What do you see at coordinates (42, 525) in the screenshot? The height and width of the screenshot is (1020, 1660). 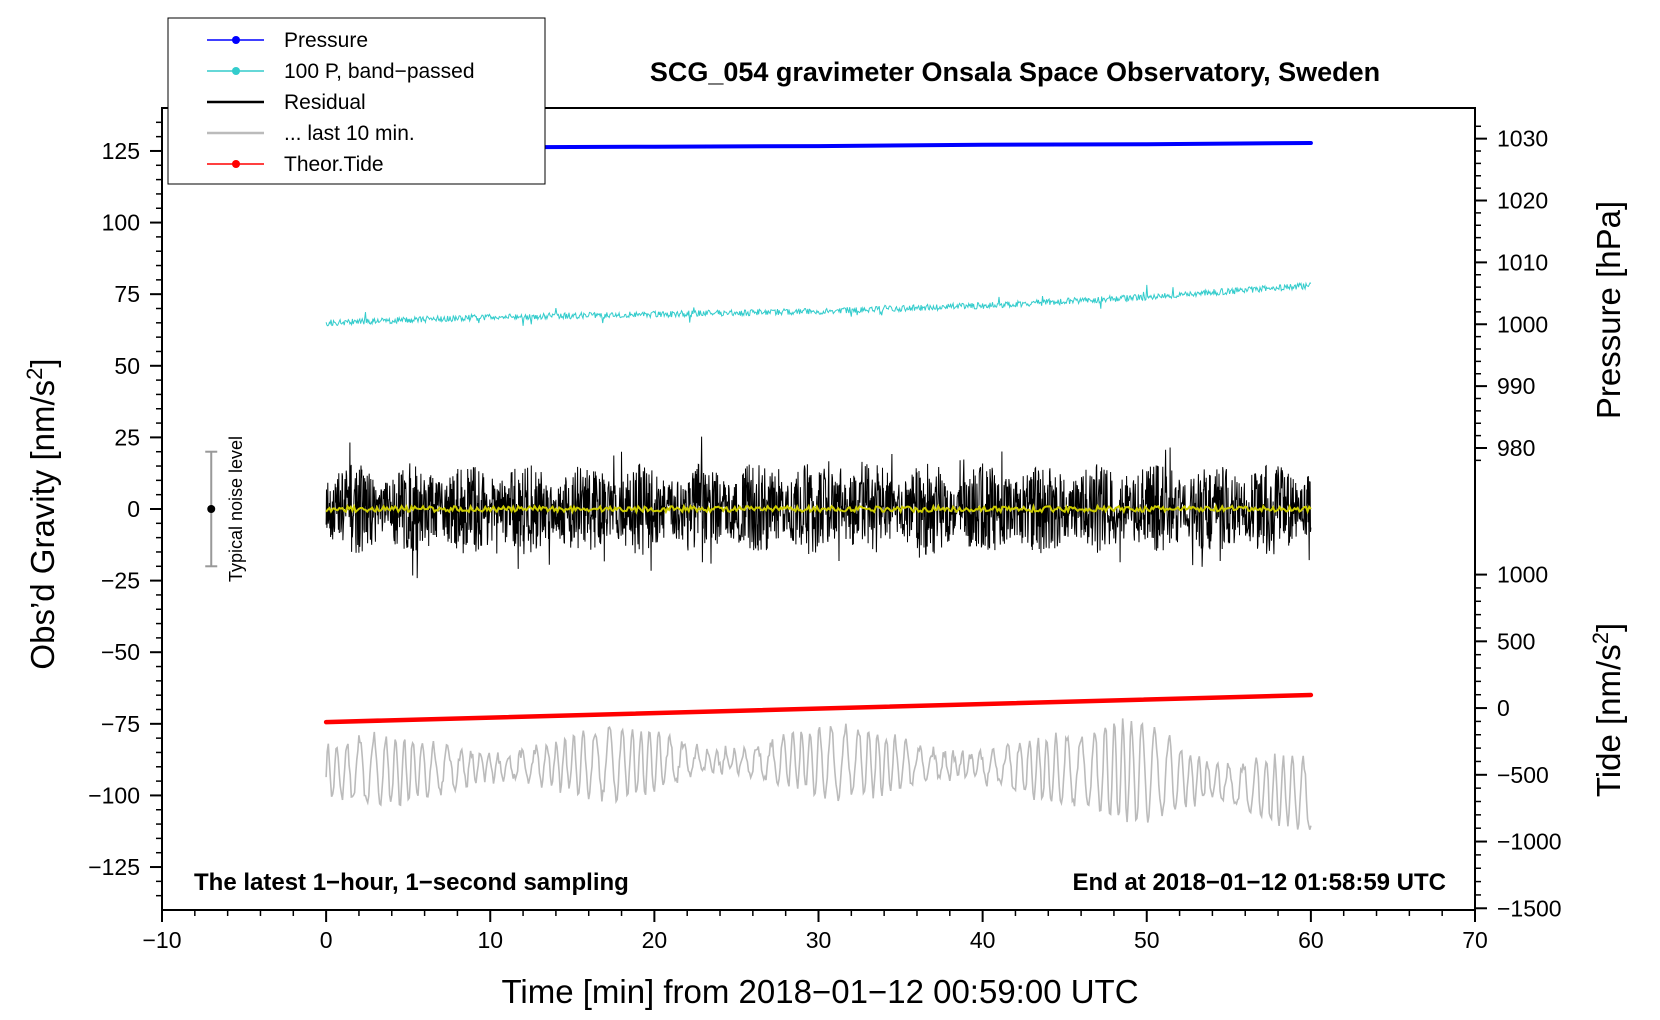 I see `y-axis-label-left-text: Obs’d Gravity [nm/s` at bounding box center [42, 525].